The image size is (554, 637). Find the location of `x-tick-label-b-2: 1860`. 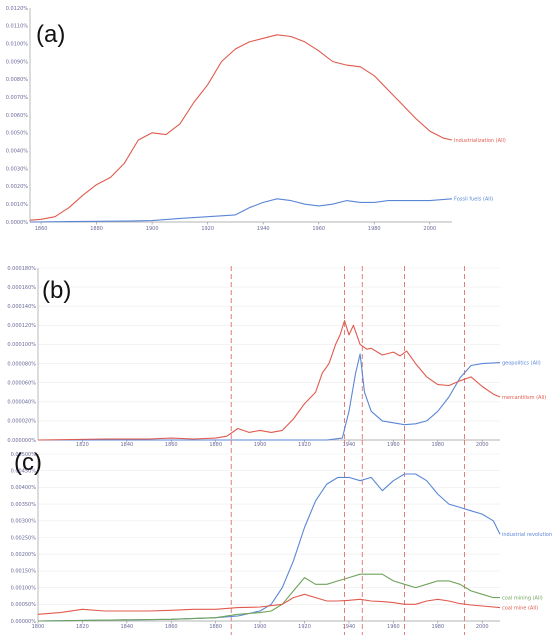

x-tick-label-b-2: 1860 is located at coordinates (171, 445).